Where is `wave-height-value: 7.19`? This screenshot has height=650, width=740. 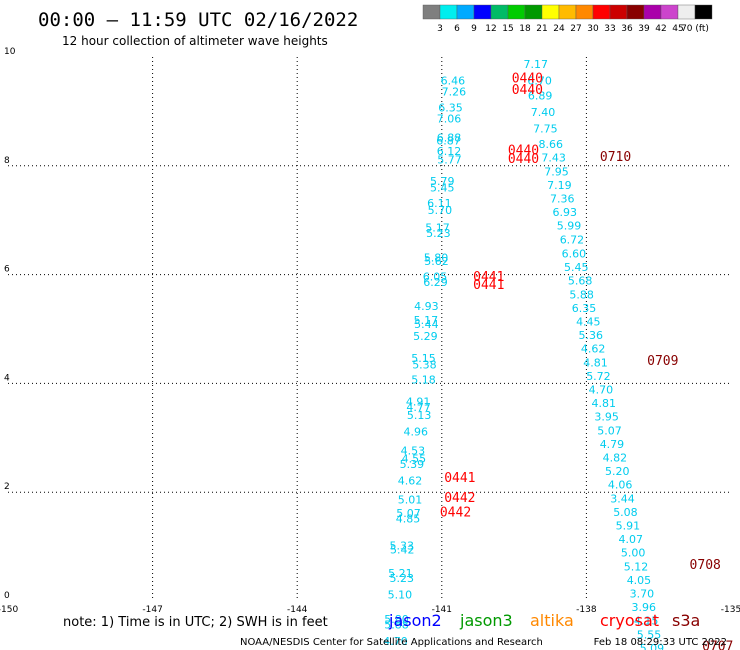
wave-height-value: 7.19 is located at coordinates (559, 185).